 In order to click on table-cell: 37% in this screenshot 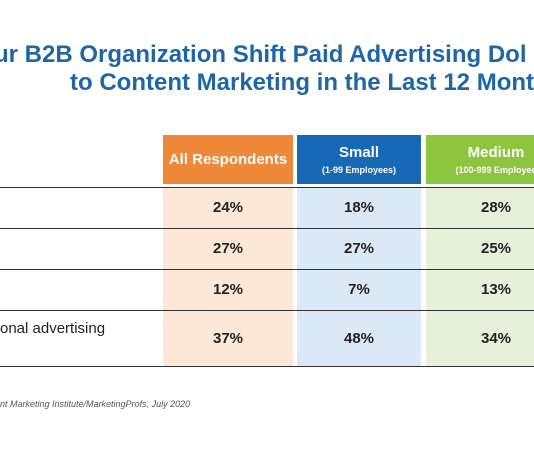, I will do `click(228, 338)`.